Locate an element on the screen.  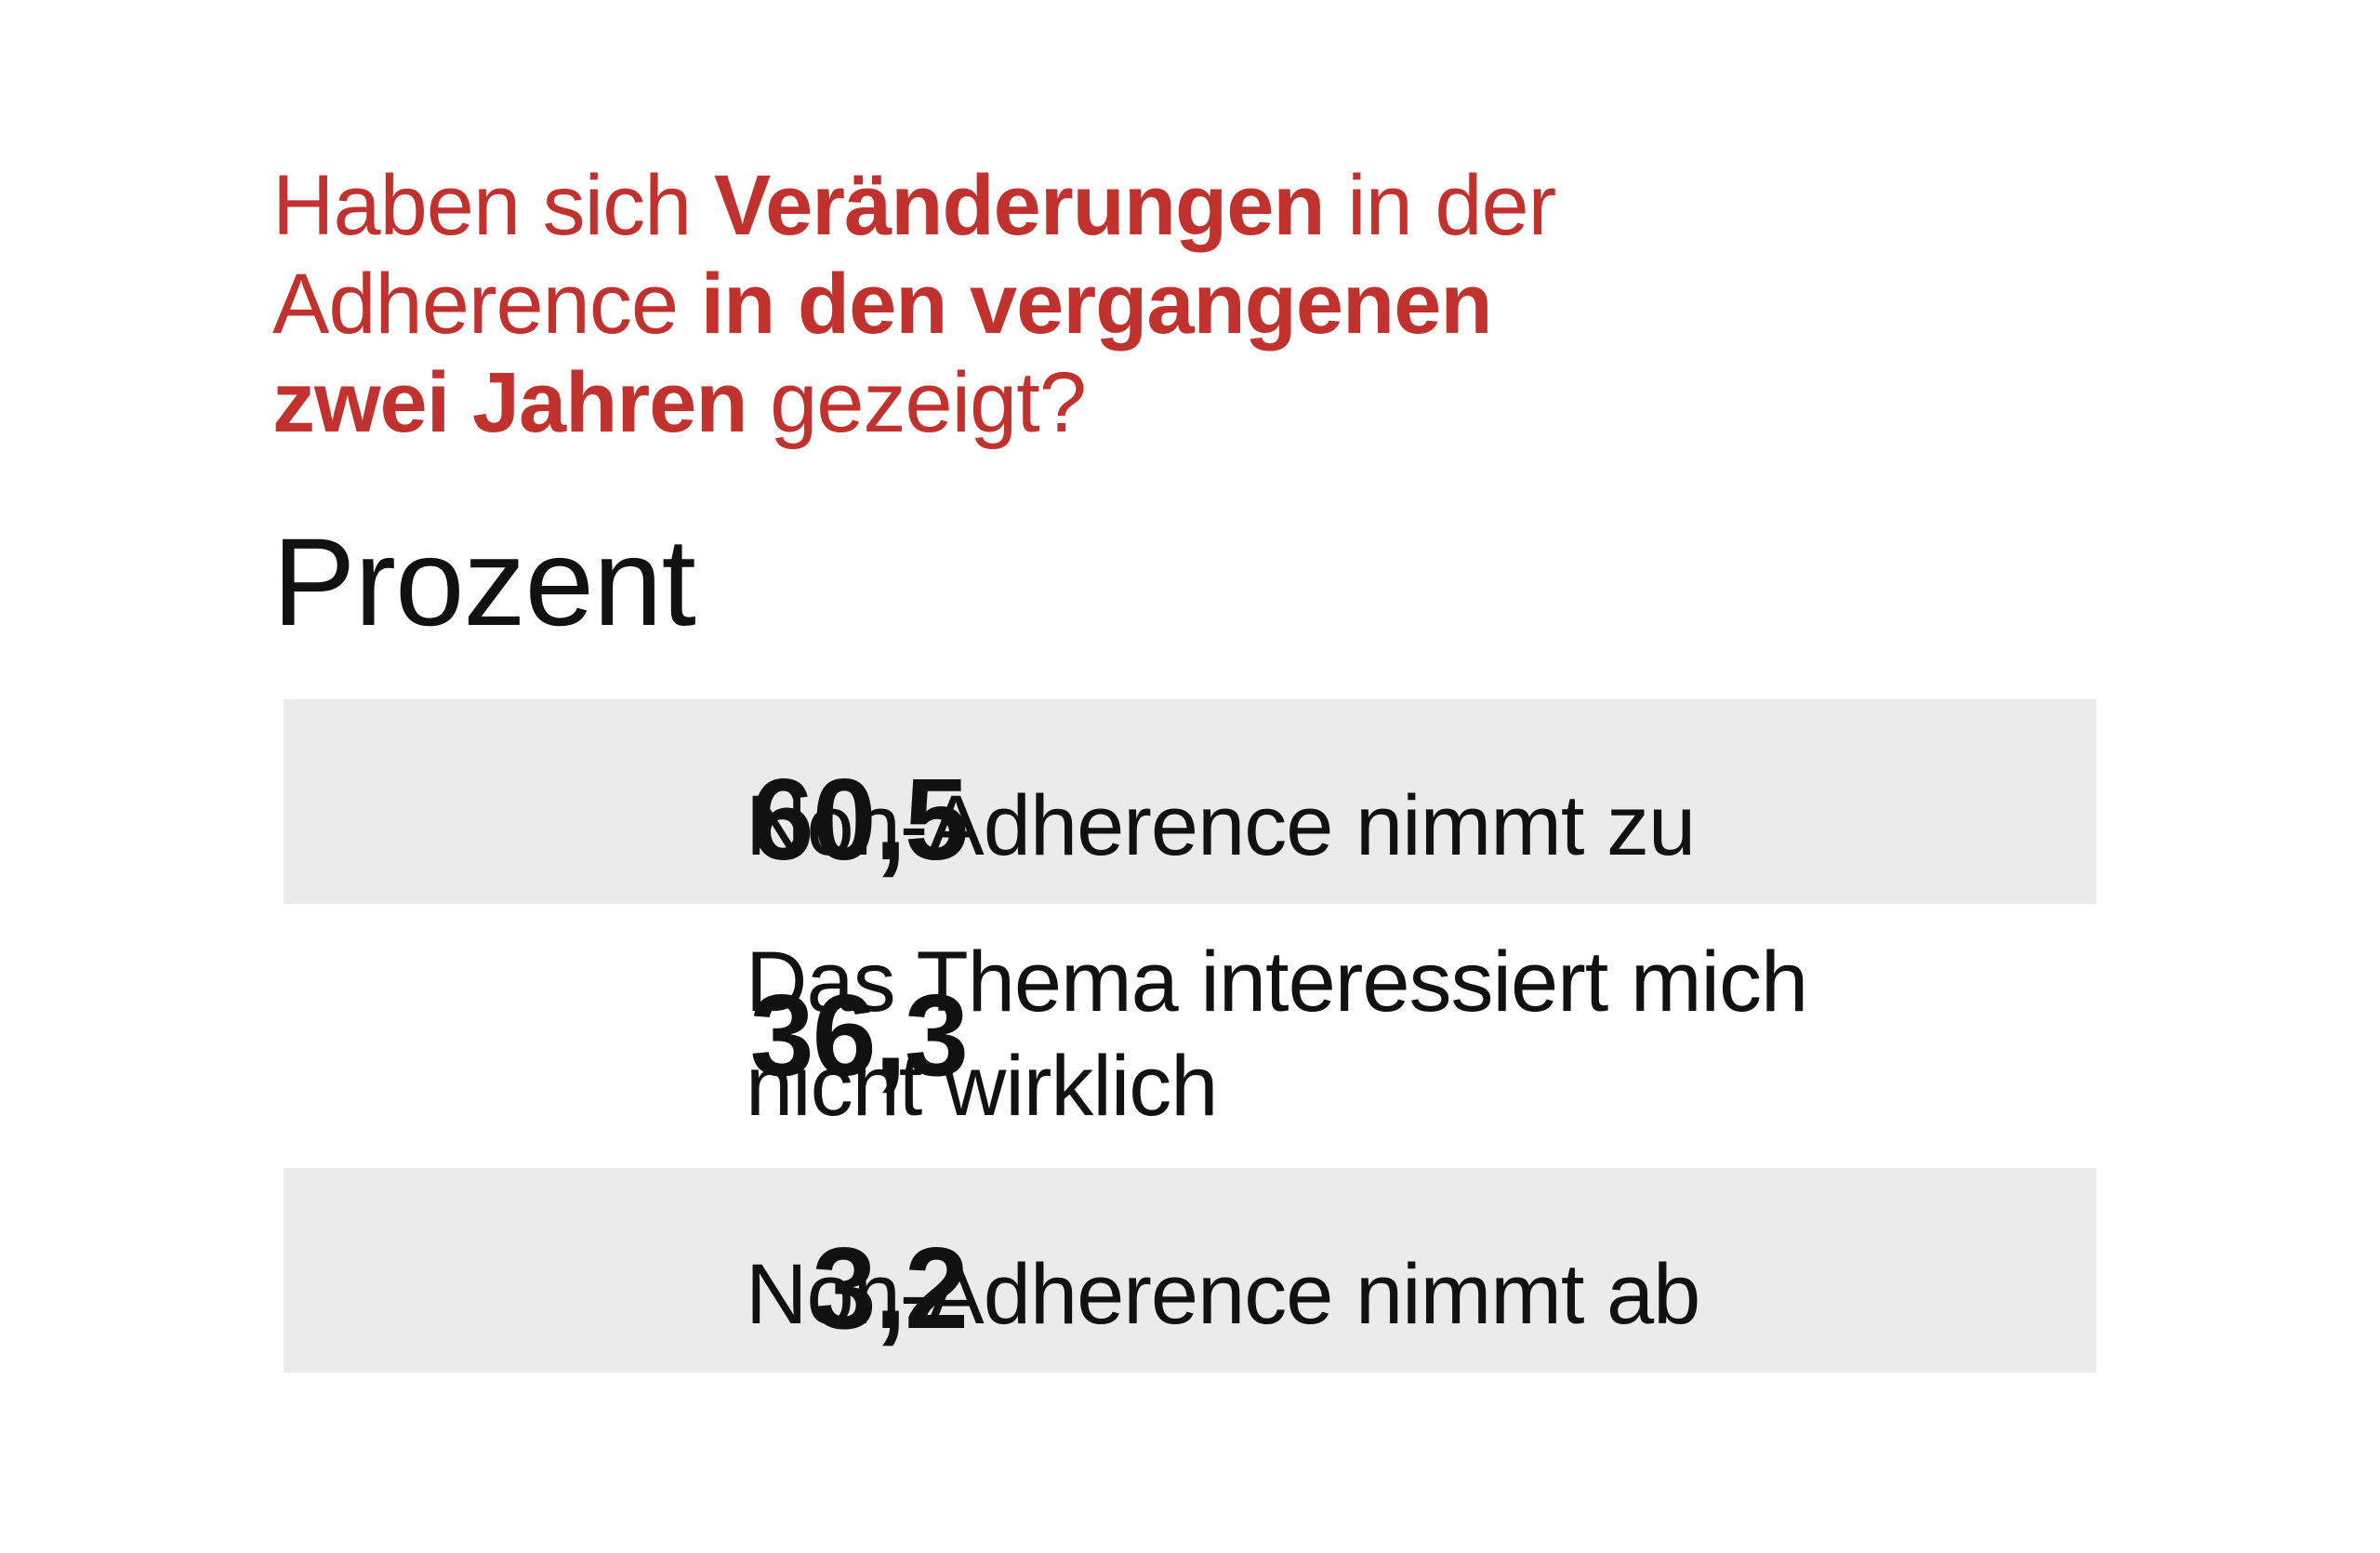
unit-label: Prozent is located at coordinates (484, 582).